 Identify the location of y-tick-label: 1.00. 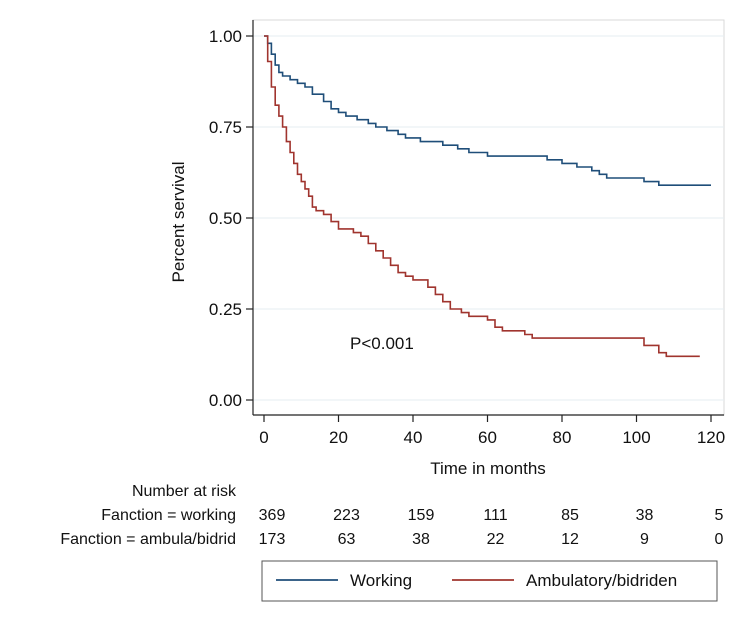
(225, 36).